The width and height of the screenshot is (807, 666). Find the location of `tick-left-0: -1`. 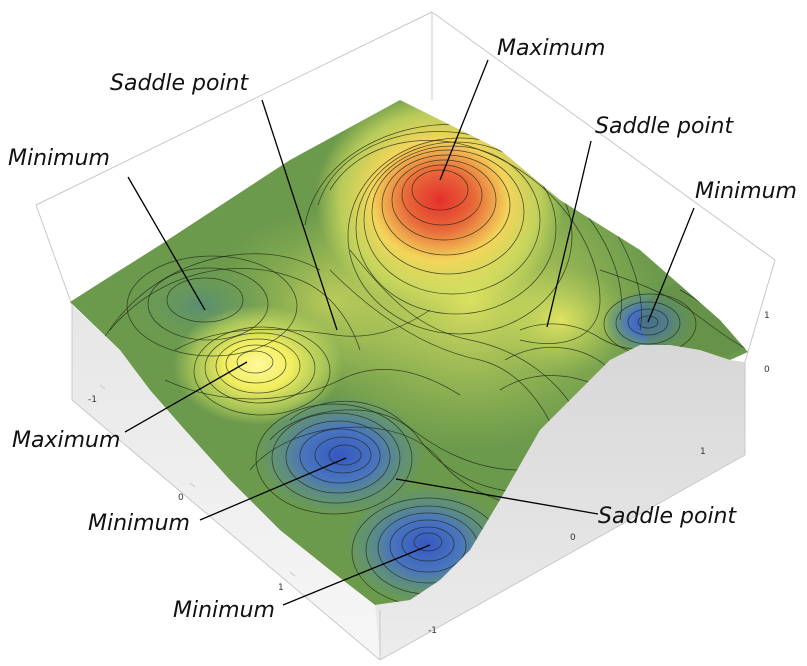

tick-left-0: -1 is located at coordinates (92, 400).